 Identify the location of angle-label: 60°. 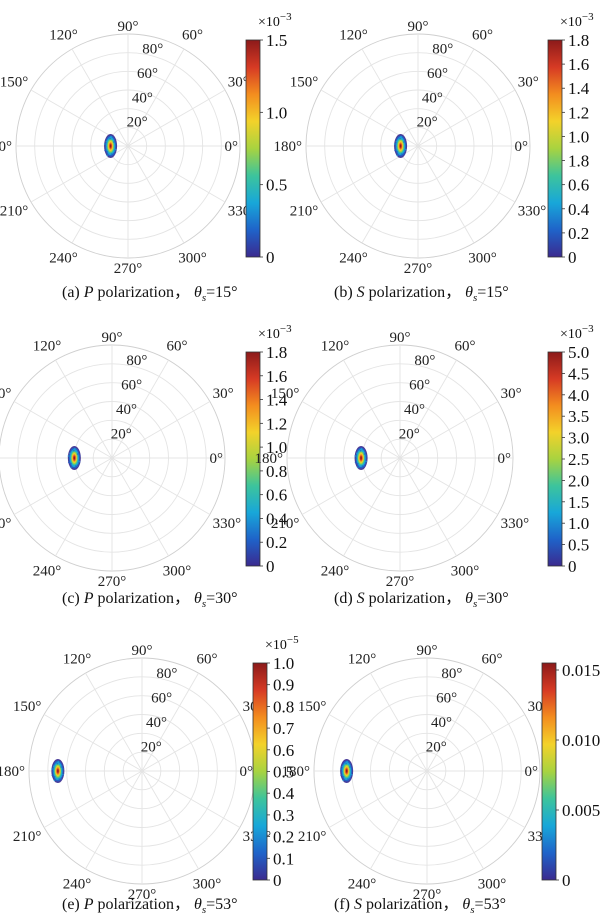
(465, 346).